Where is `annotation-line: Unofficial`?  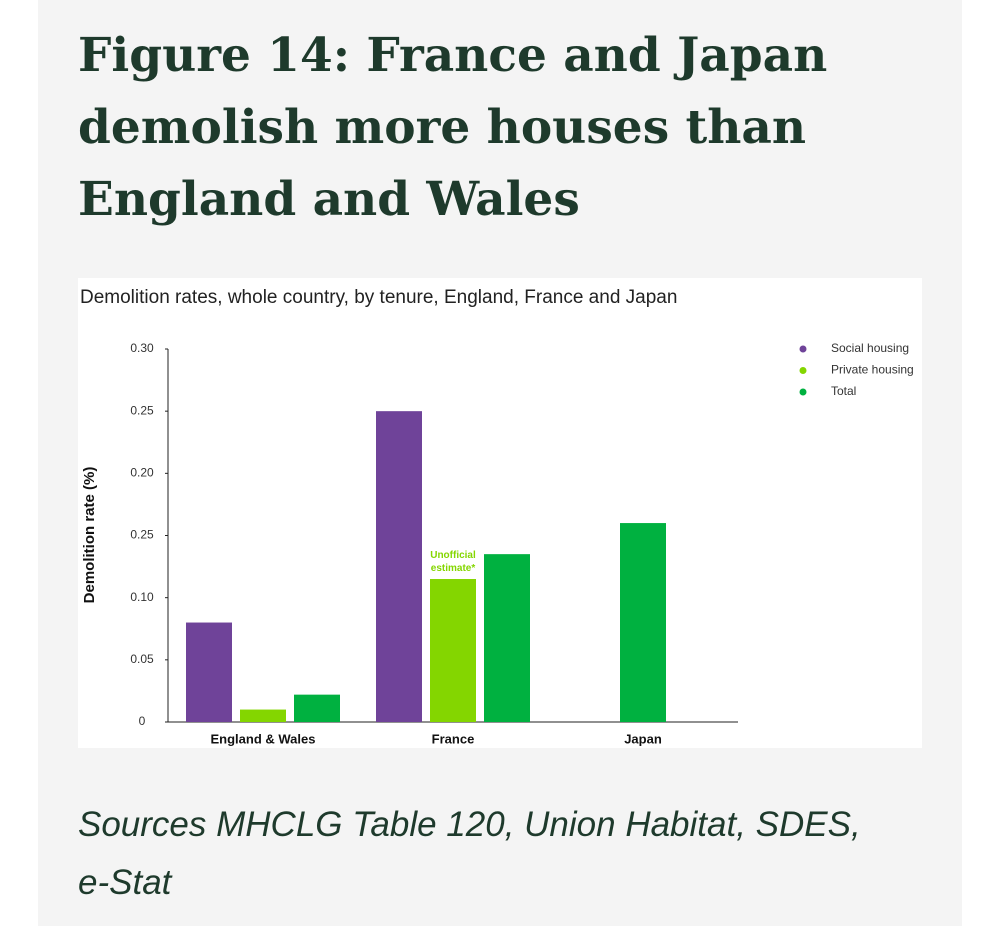
annotation-line: Unofficial is located at coordinates (453, 555).